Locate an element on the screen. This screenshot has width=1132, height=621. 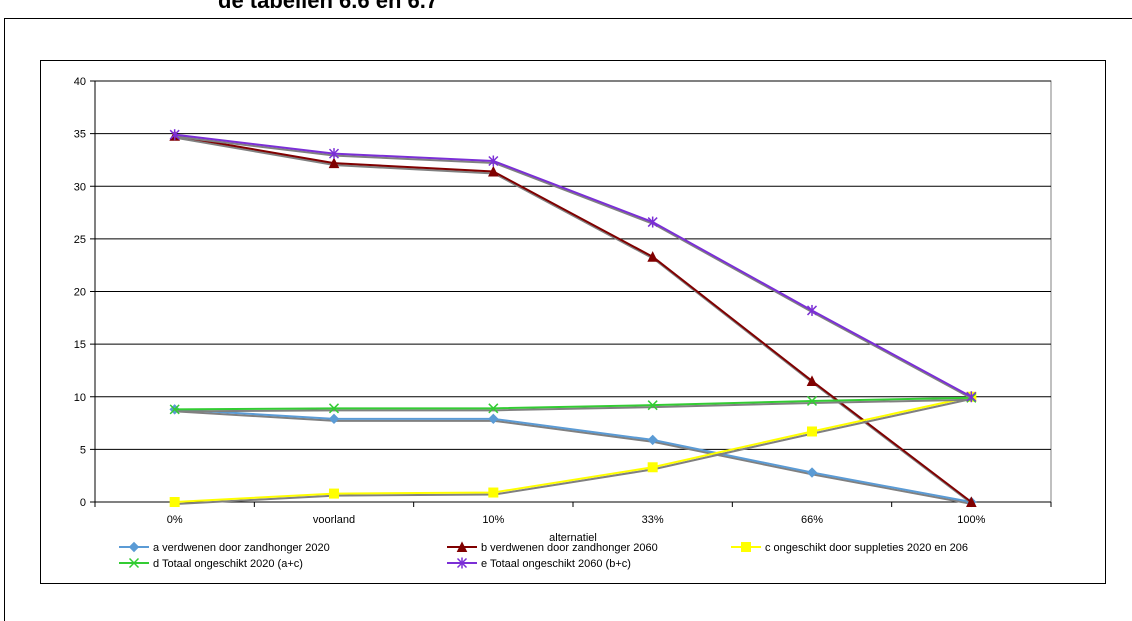
legend-label: a verdwenen door zandhonger 2020 is located at coordinates (241, 548).